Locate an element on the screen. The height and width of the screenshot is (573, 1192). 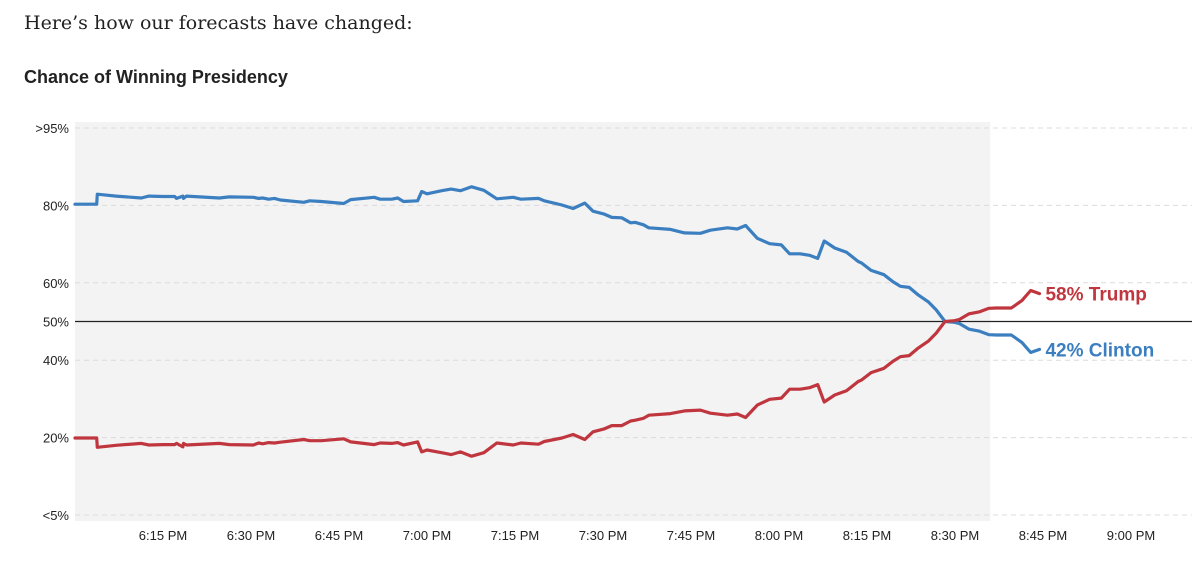
x-tick-label: 9:00 PM is located at coordinates (1131, 535).